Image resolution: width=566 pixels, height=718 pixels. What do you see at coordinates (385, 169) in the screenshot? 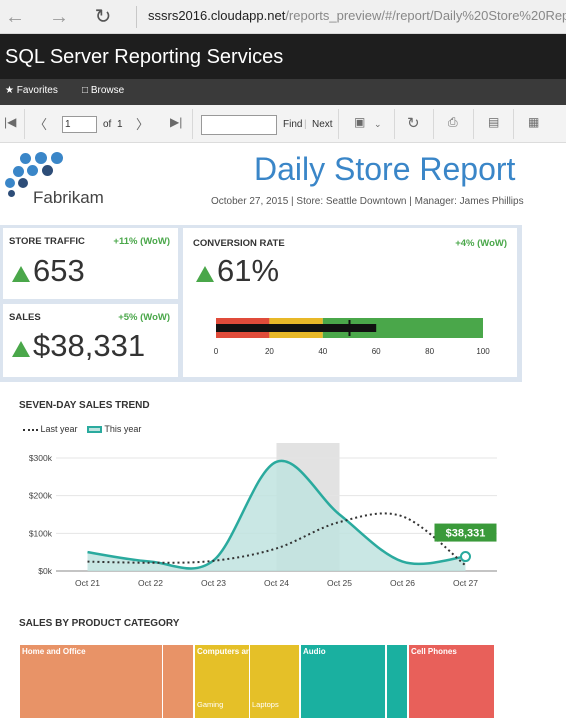
I see `report-title: Daily Store Report` at bounding box center [385, 169].